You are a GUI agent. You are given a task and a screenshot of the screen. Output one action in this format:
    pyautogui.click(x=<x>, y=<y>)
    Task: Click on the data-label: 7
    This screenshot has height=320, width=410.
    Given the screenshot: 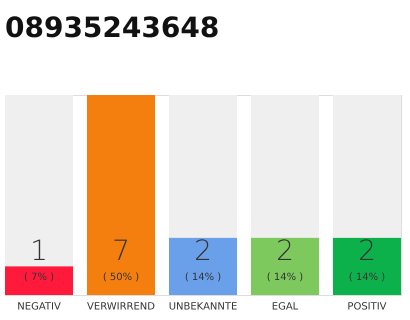 What is the action you would take?
    pyautogui.click(x=121, y=250)
    